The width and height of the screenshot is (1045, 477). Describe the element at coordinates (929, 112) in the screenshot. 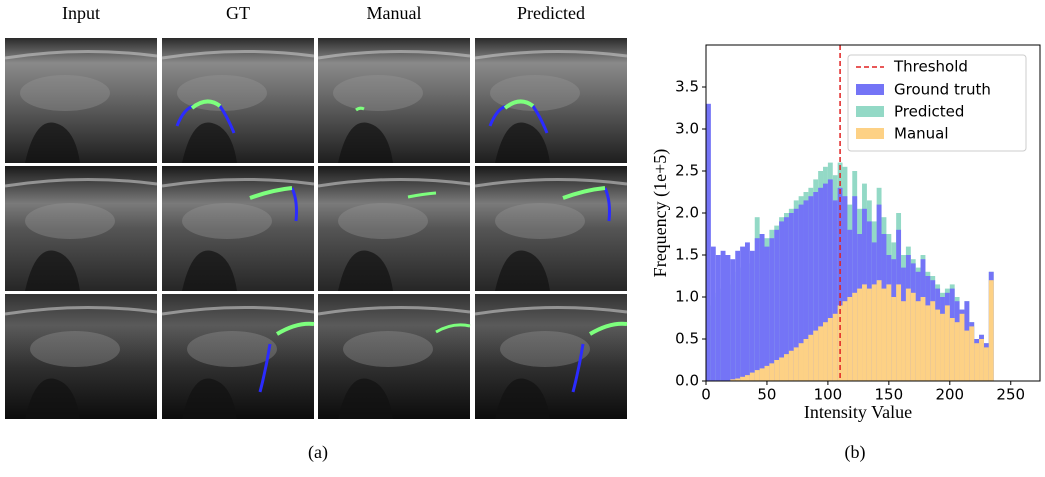

I see `legend-label: Predicted` at that location.